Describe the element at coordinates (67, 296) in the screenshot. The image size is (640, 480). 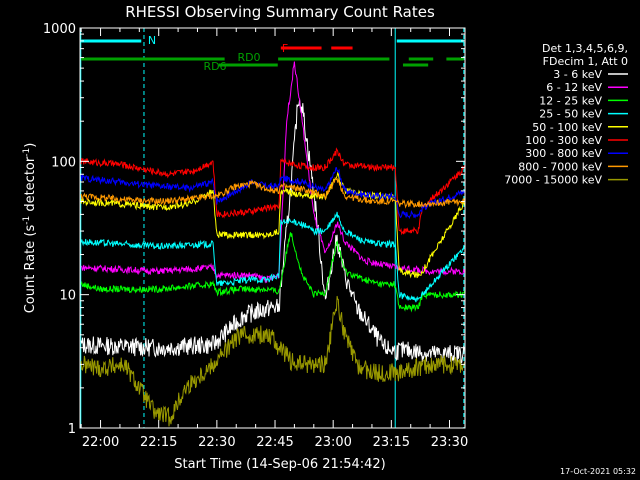
I see `y-tick-label: 10` at that location.